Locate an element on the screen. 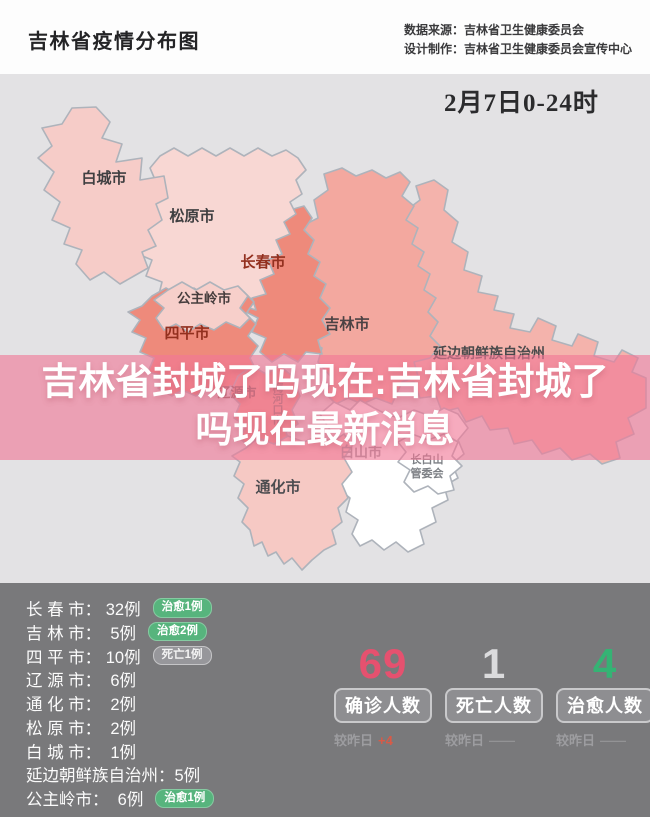  case-row: 辽 源 市： 6例 is located at coordinates (120, 679).